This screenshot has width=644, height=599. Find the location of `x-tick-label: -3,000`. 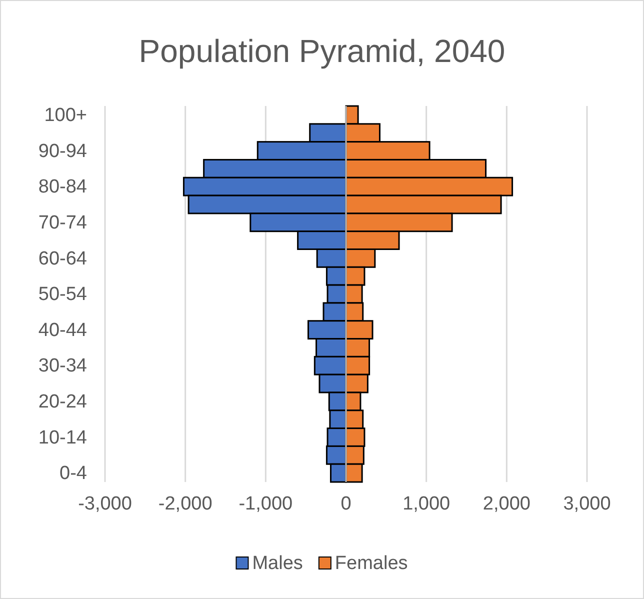

x-tick-label: -3,000 is located at coordinates (105, 503).